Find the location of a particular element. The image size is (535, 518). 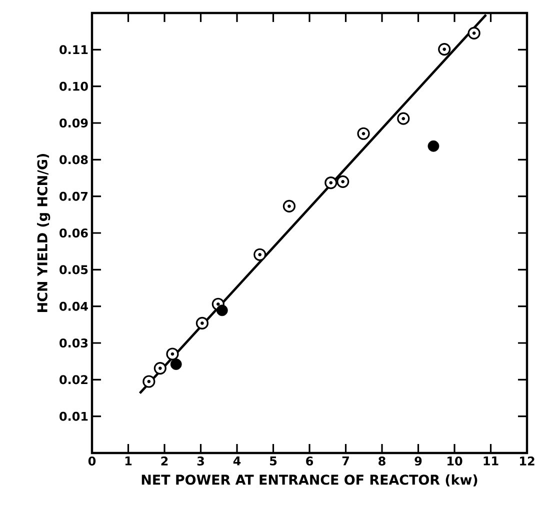

y-tick-label: 0.05 is located at coordinates (74, 269).